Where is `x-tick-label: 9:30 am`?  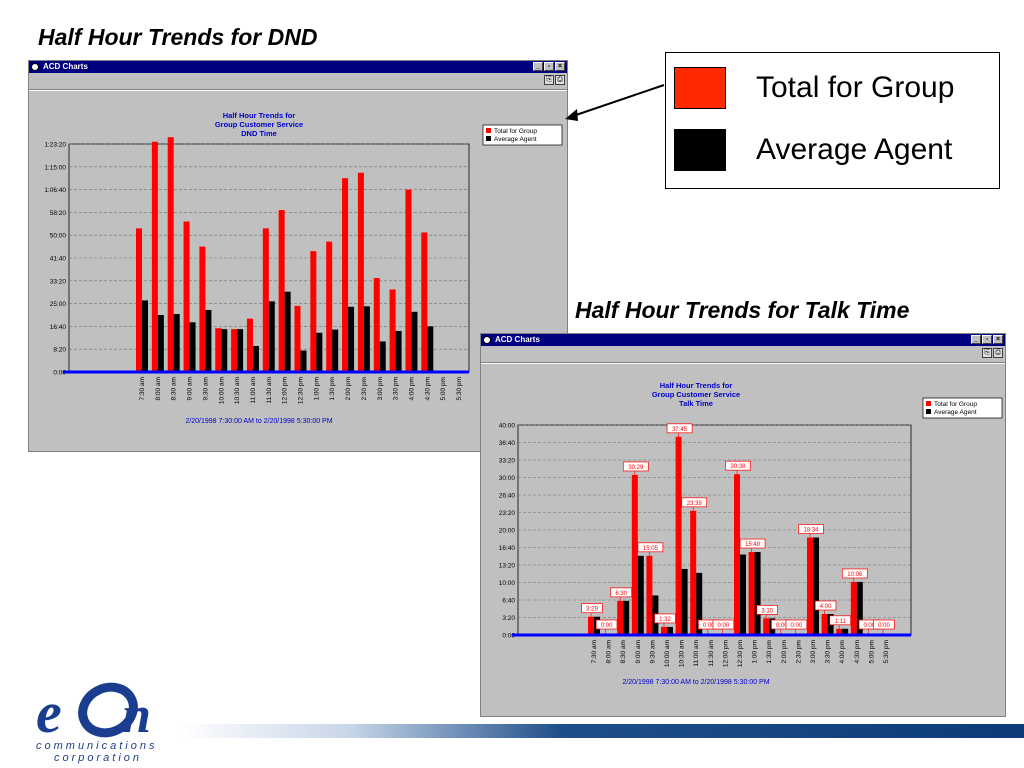
x-tick-label: 9:30 am is located at coordinates (652, 652).